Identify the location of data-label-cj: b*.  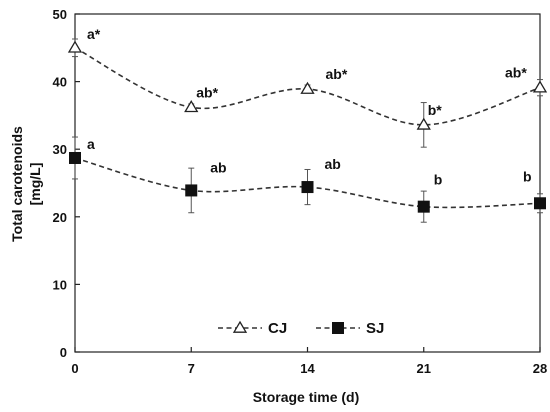
(435, 110).